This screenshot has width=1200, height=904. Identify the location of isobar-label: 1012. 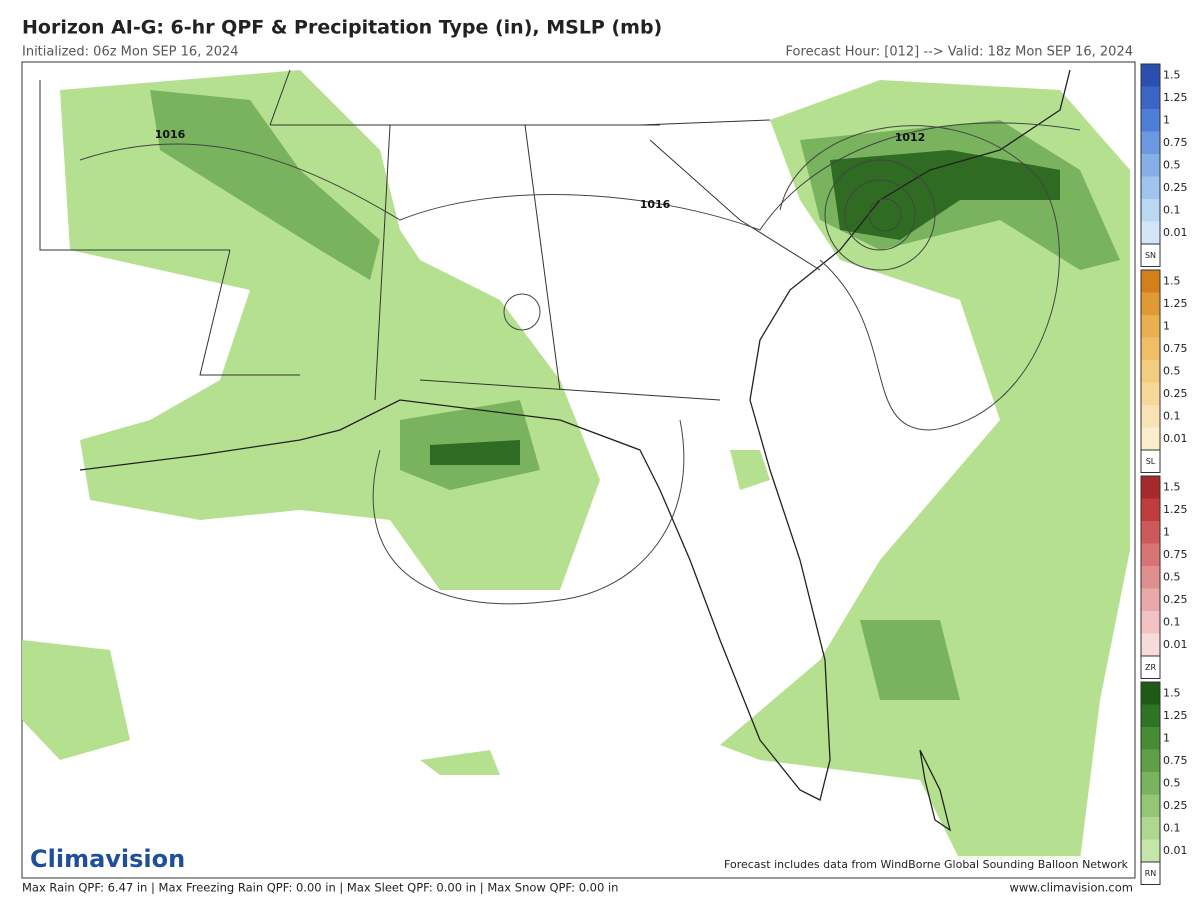
(910, 137).